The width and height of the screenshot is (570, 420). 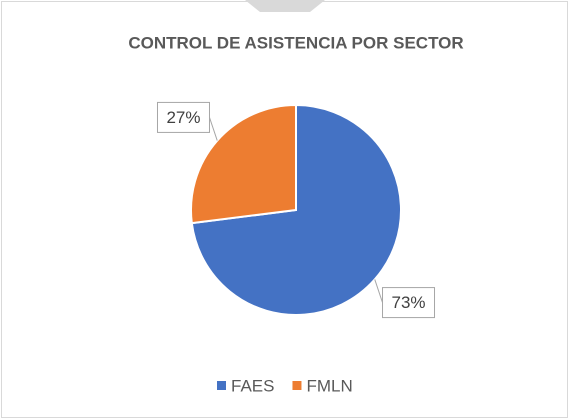 I want to click on legend-label: FAES, so click(x=252, y=385).